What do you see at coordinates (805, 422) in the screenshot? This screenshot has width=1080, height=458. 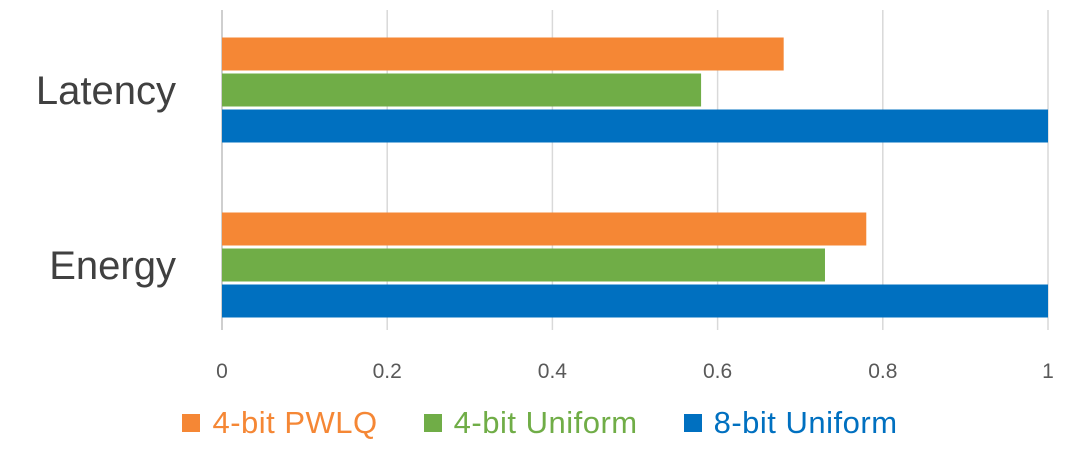 I see `legend-label: 8-bit Uniform` at bounding box center [805, 422].